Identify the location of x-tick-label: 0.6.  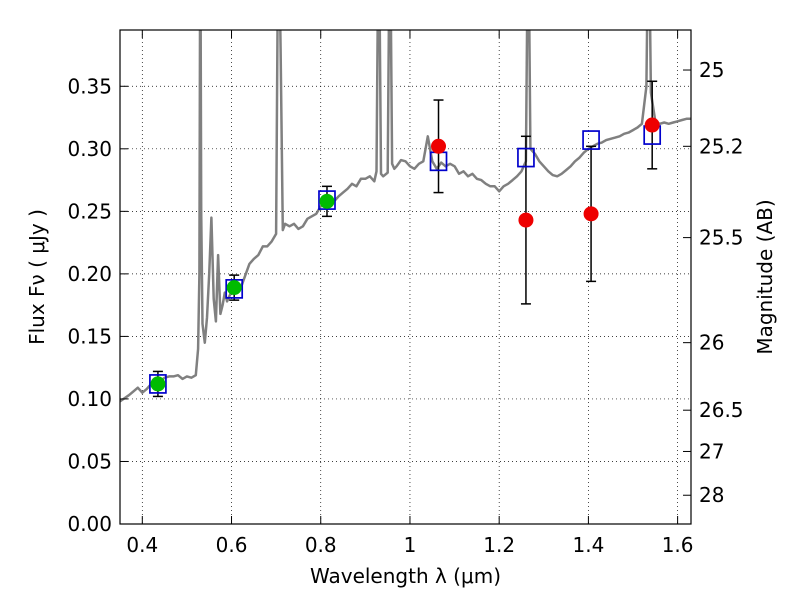
(232, 545).